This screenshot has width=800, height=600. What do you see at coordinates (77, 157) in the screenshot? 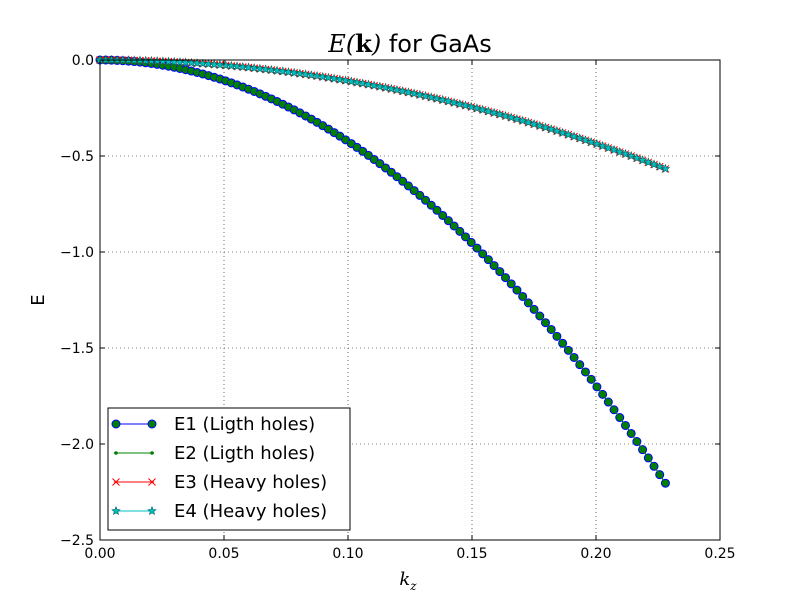
I see `y-tick-label: −0.5` at bounding box center [77, 157].